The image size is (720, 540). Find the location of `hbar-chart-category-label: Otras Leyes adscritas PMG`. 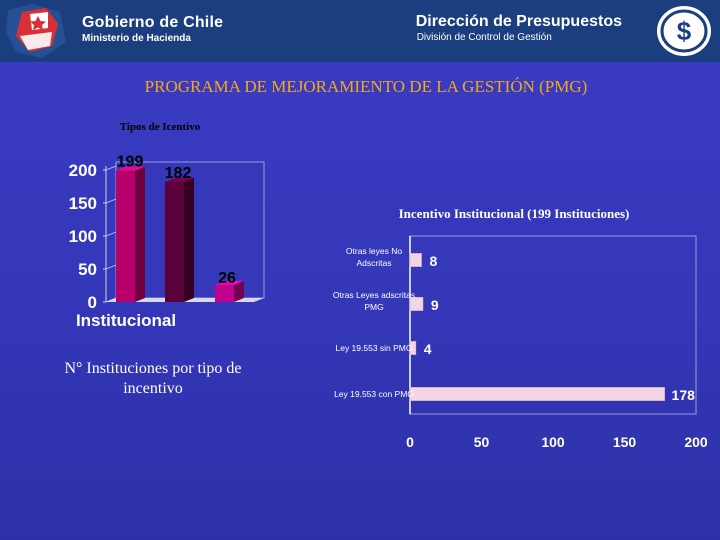

hbar-chart-category-label: Otras Leyes adscritas PMG is located at coordinates (374, 301).